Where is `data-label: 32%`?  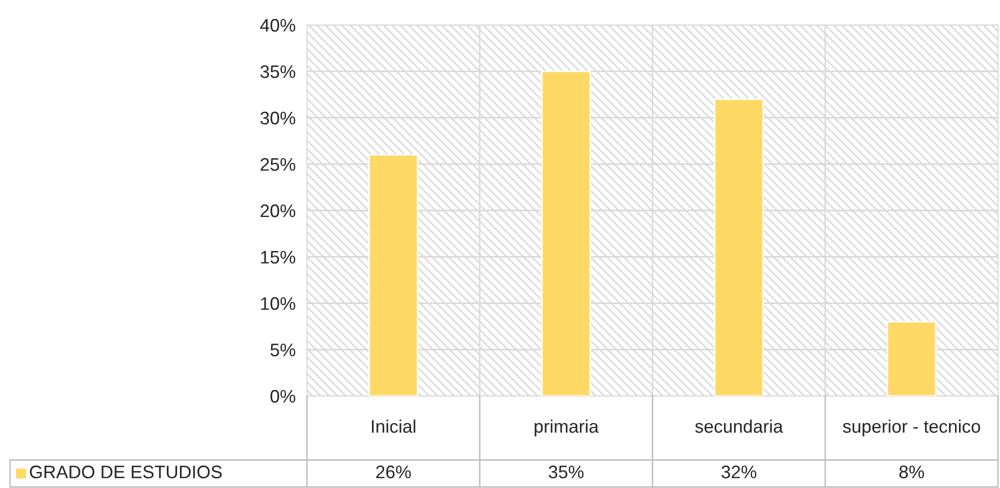
data-label: 32% is located at coordinates (738, 472).